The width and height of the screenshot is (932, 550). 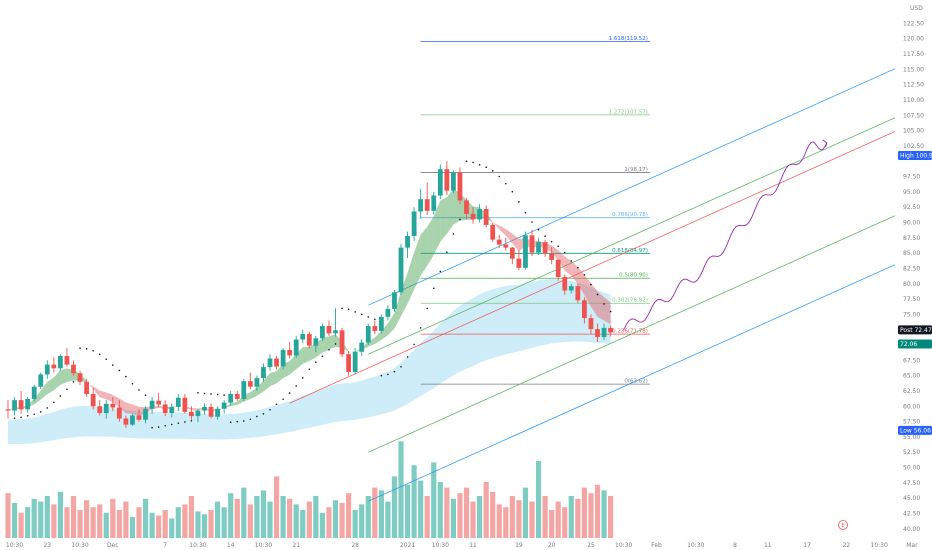 What do you see at coordinates (47, 545) in the screenshot?
I see `time-tick-label: 23` at bounding box center [47, 545].